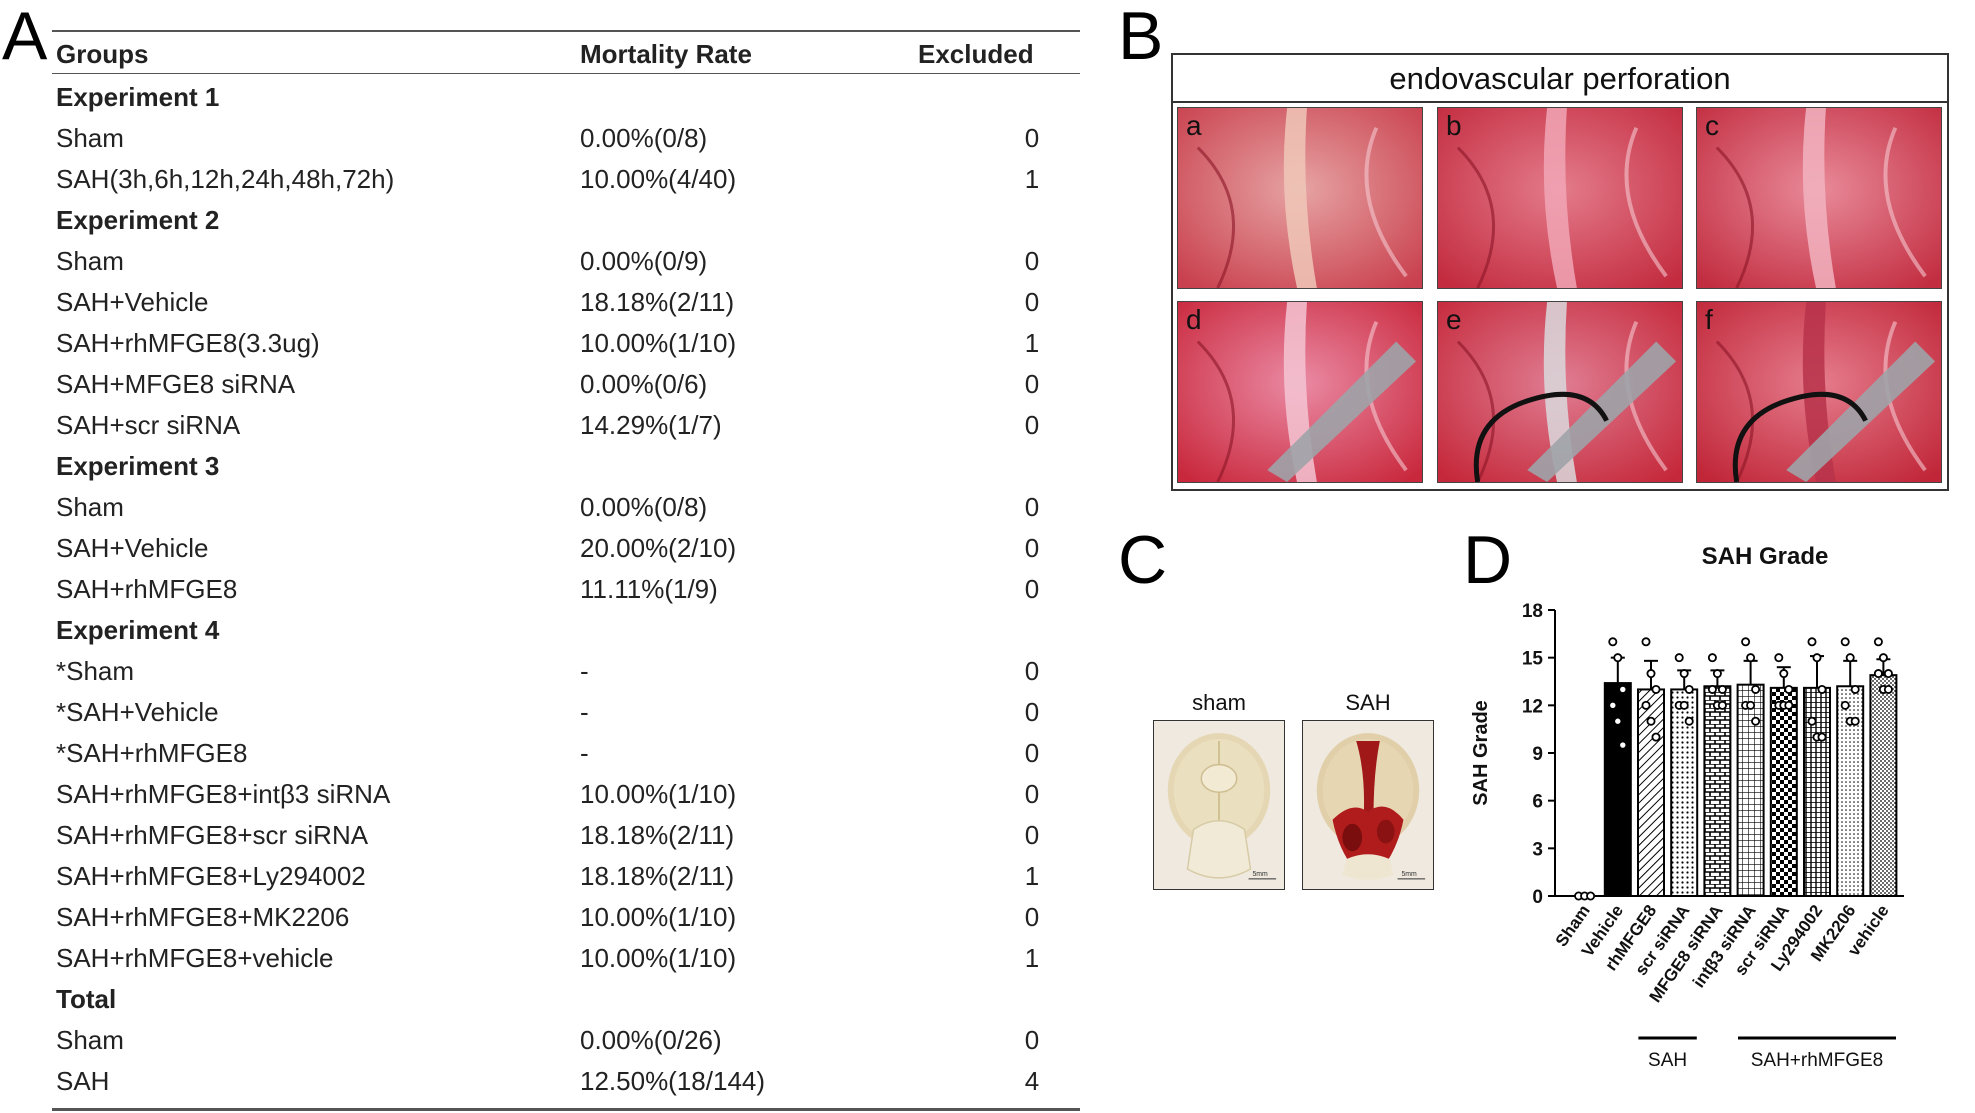 The height and width of the screenshot is (1113, 1975). I want to click on photo-label: d, so click(1194, 319).